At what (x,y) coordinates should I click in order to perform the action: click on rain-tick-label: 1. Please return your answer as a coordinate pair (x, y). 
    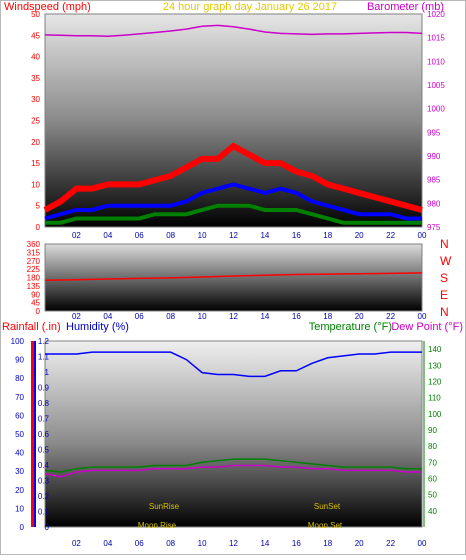
    Looking at the image, I should click on (47, 372).